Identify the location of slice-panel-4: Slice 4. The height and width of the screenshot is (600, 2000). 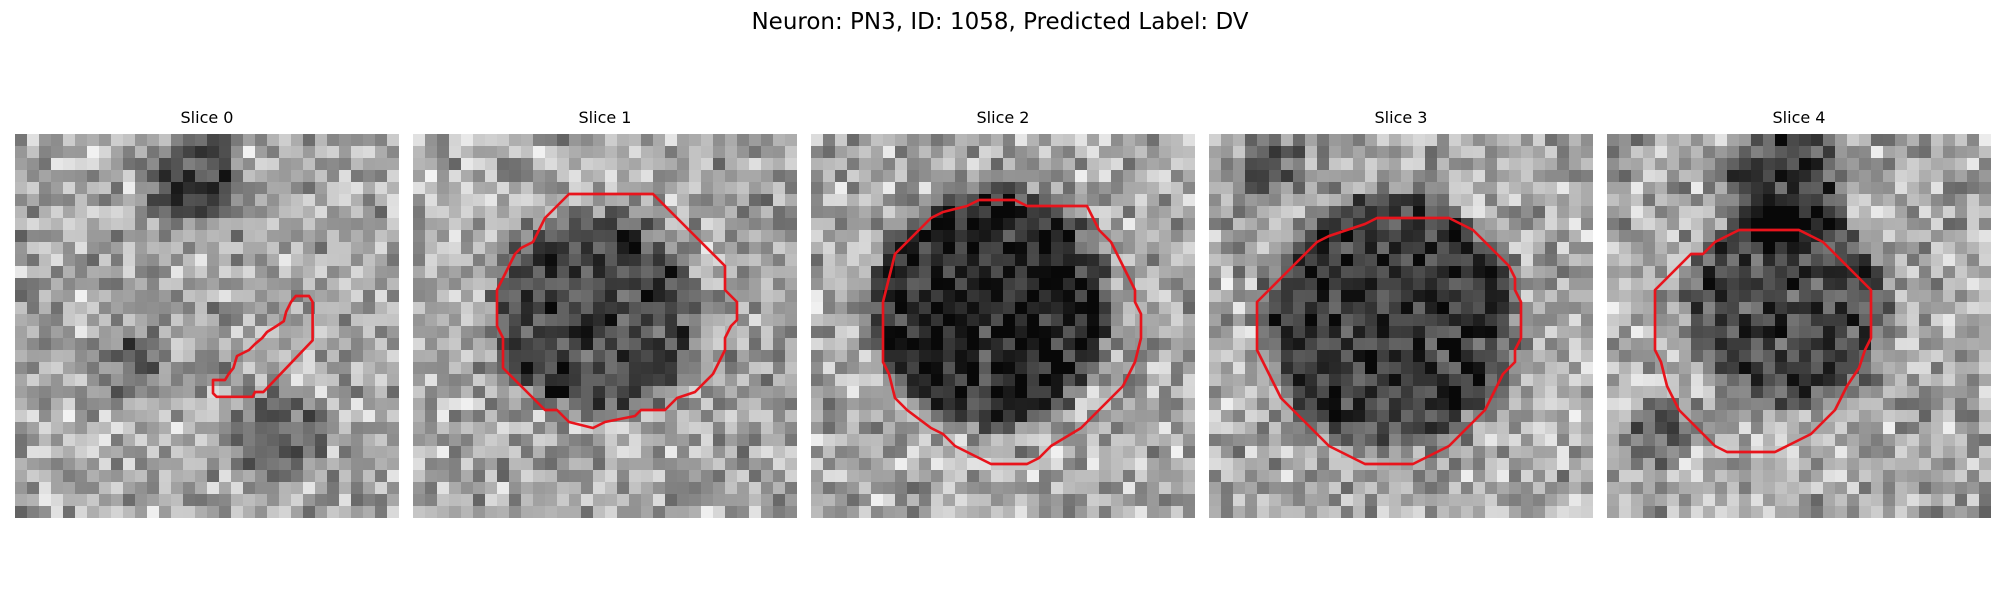
(1799, 314).